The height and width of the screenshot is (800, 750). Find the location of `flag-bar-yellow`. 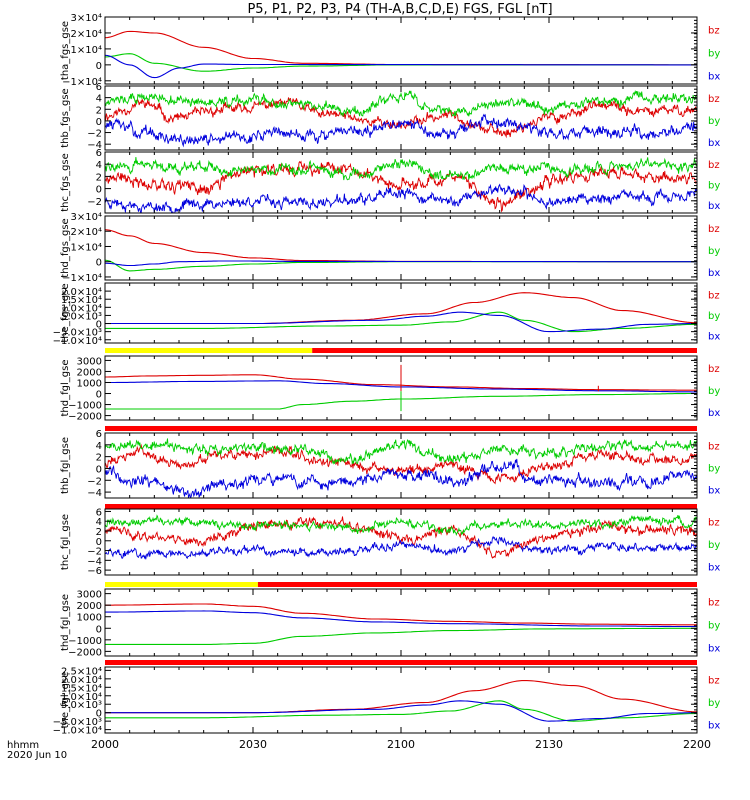

flag-bar-yellow is located at coordinates (181, 584).